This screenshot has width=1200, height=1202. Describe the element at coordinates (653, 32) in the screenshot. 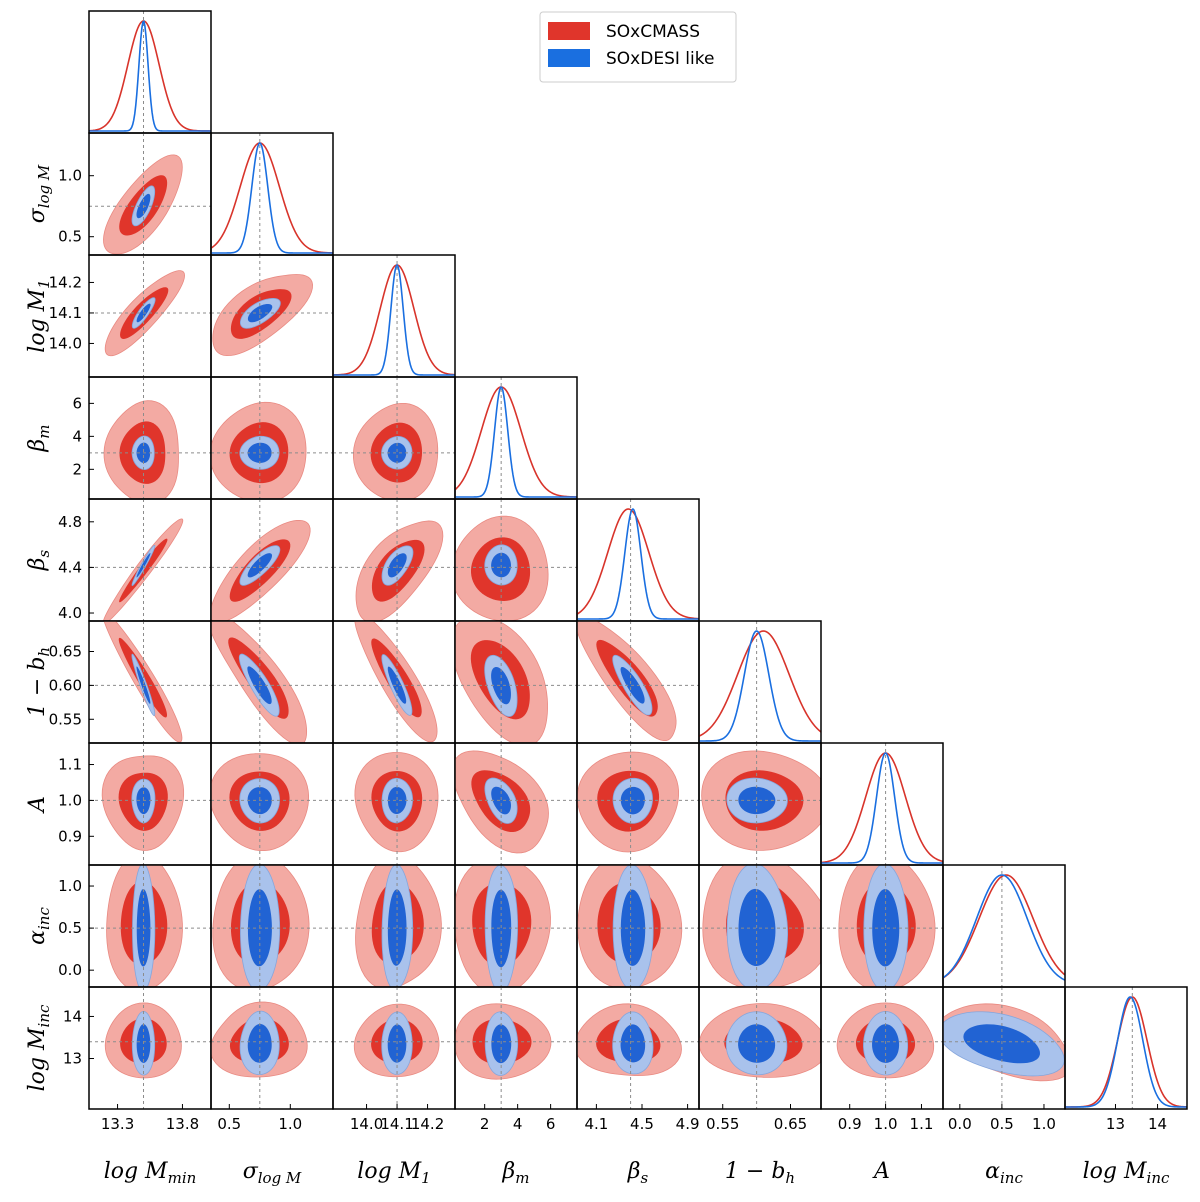

I see `legend-entry-label: SOxCMASS` at that location.